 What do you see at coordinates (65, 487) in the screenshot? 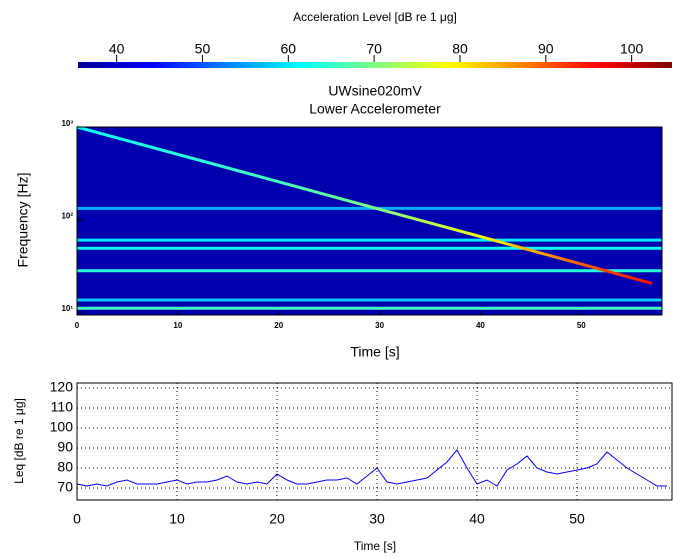
I see `y-tick-label: 70` at bounding box center [65, 487].